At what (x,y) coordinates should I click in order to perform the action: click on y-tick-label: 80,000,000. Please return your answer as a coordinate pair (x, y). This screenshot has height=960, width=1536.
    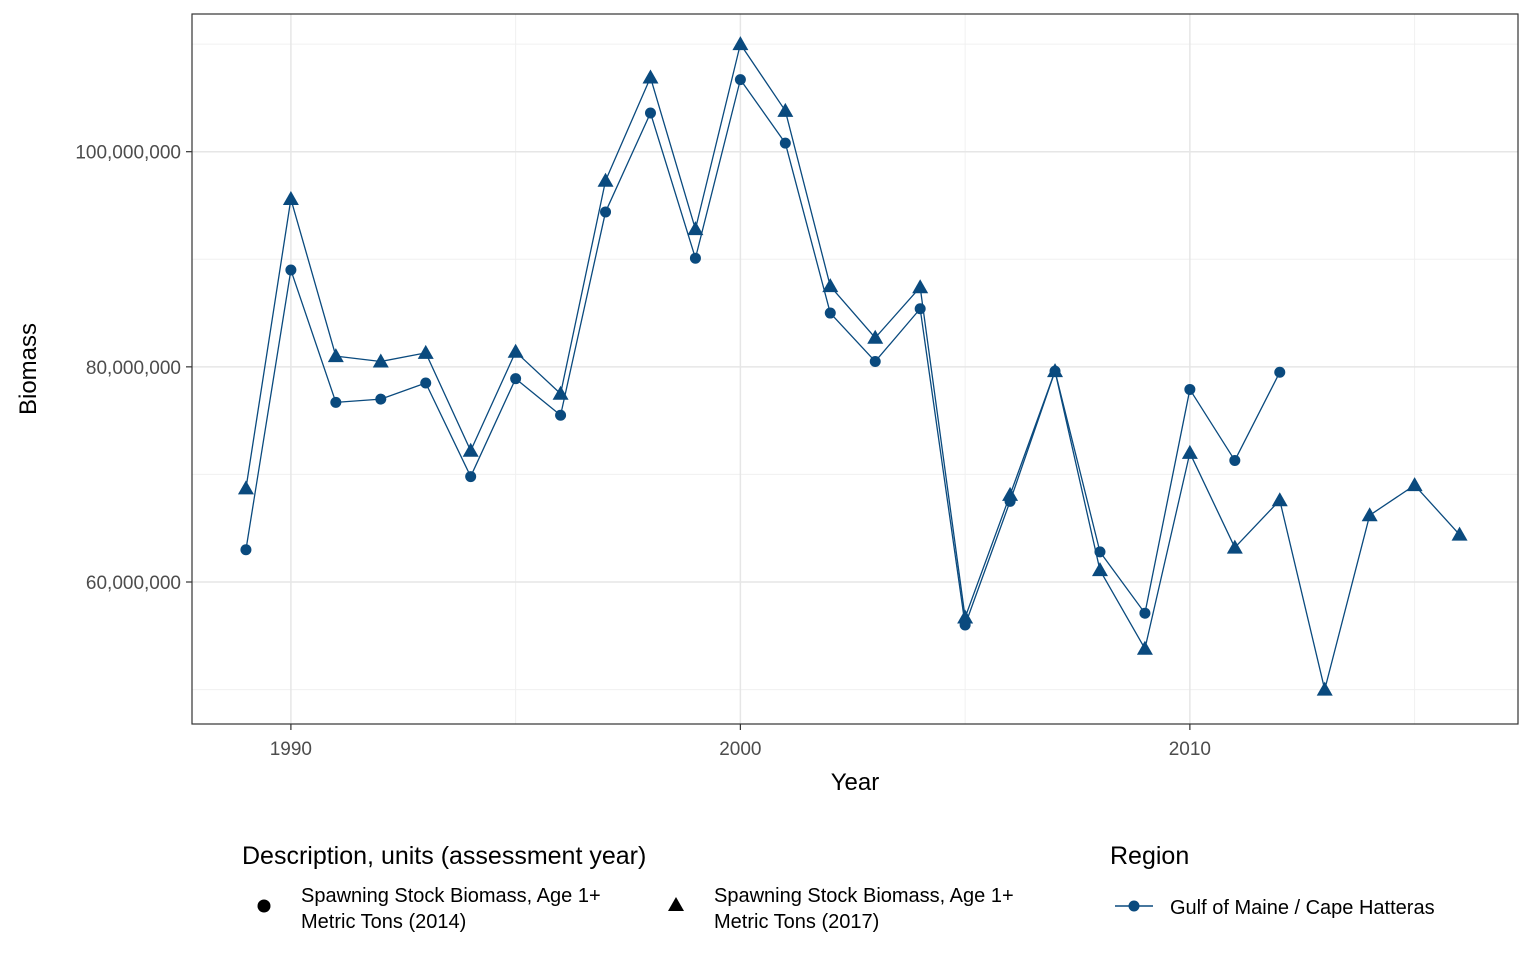
    Looking at the image, I should click on (133, 368).